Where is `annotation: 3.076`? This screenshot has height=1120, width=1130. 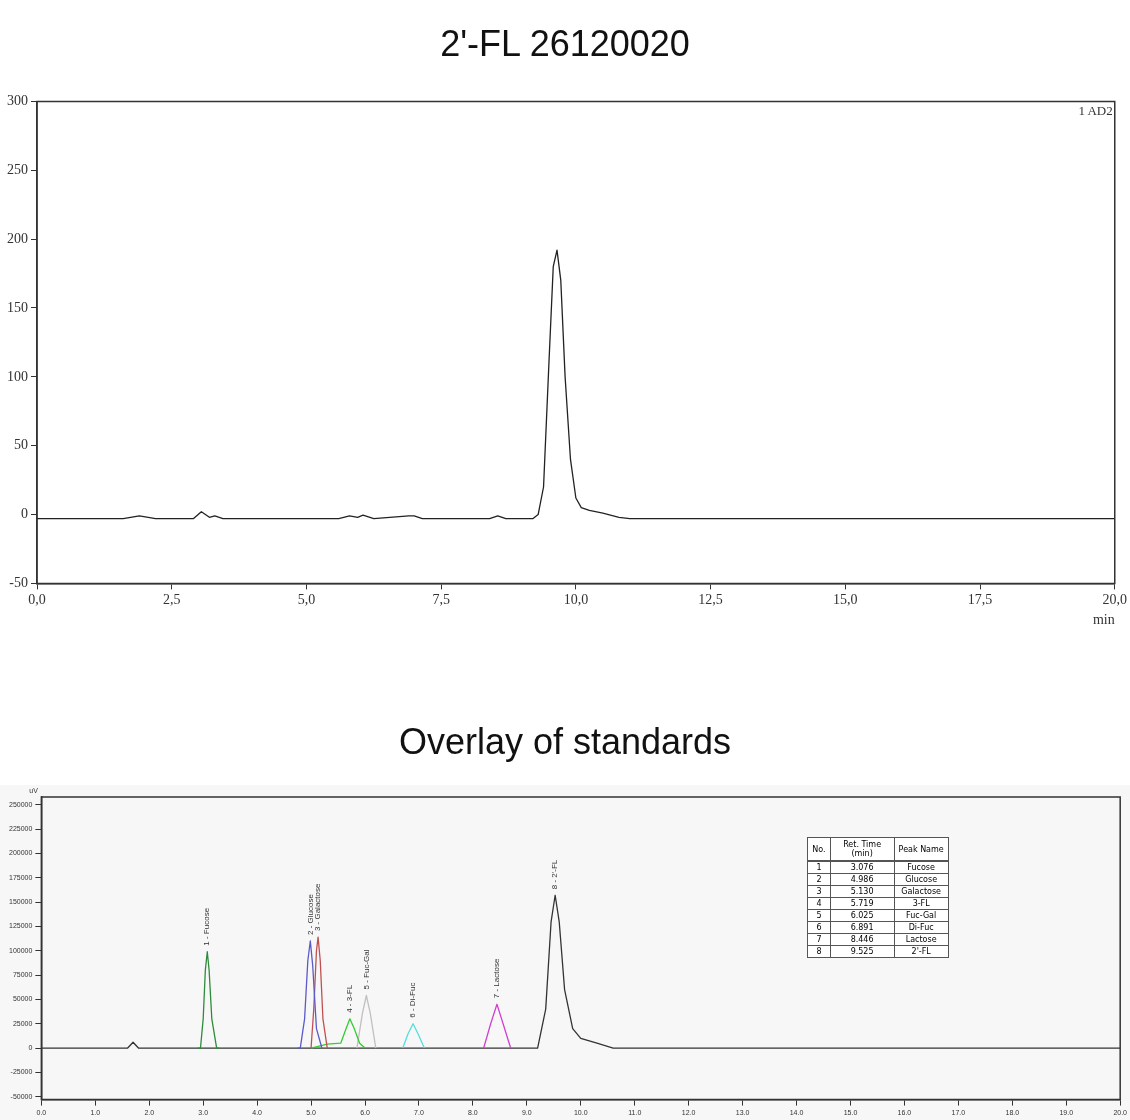 annotation: 3.076 is located at coordinates (862, 867).